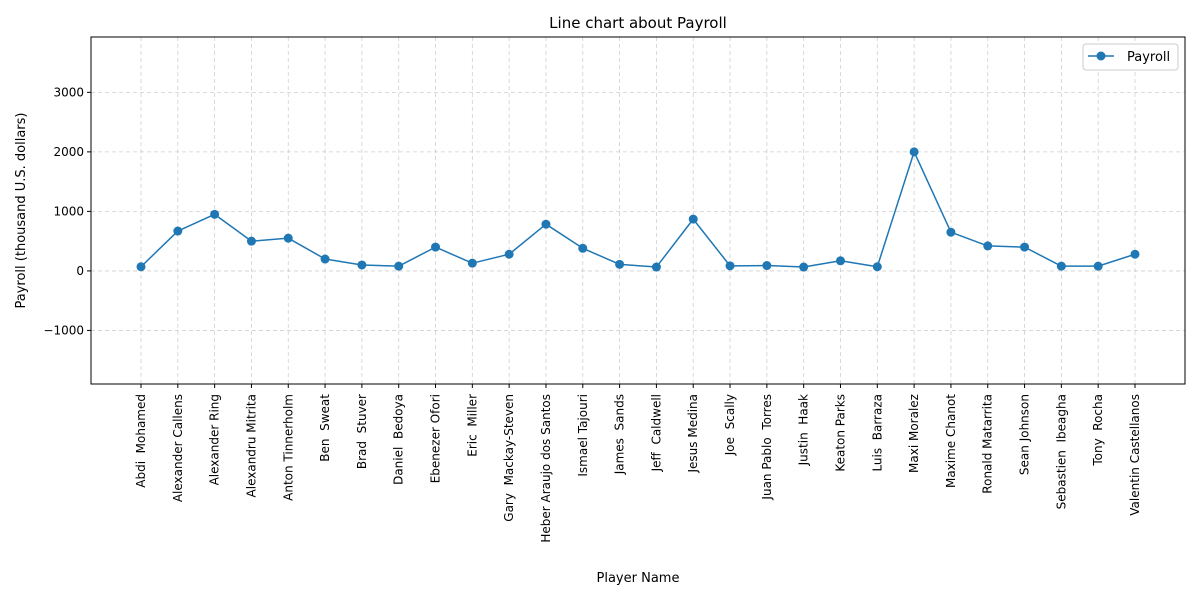 The width and height of the screenshot is (1200, 600). I want to click on y-tick-label: 1000, so click(68, 211).